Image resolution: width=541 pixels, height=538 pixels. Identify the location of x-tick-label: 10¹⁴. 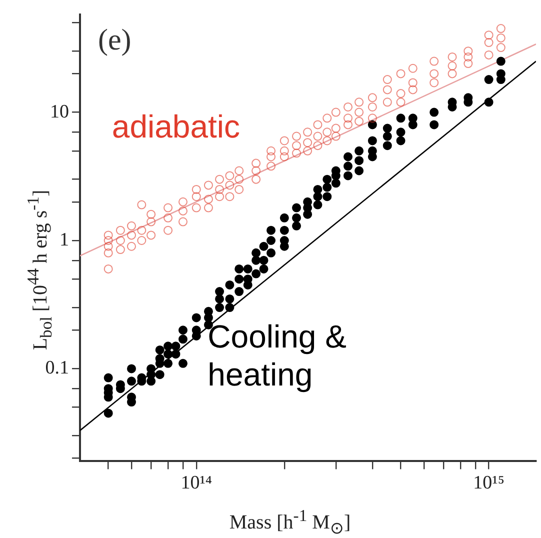
(196, 483).